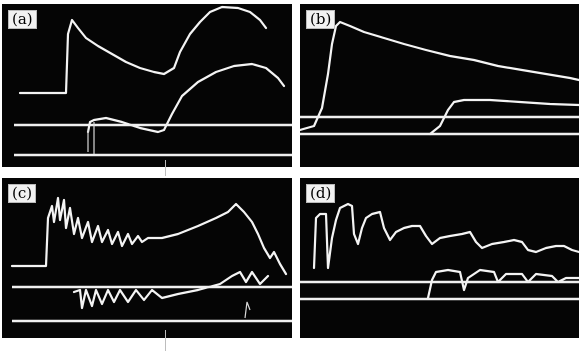 The image size is (579, 351). Describe the element at coordinates (171, 290) in the screenshot. I see `panel-c-trace-middle` at that location.